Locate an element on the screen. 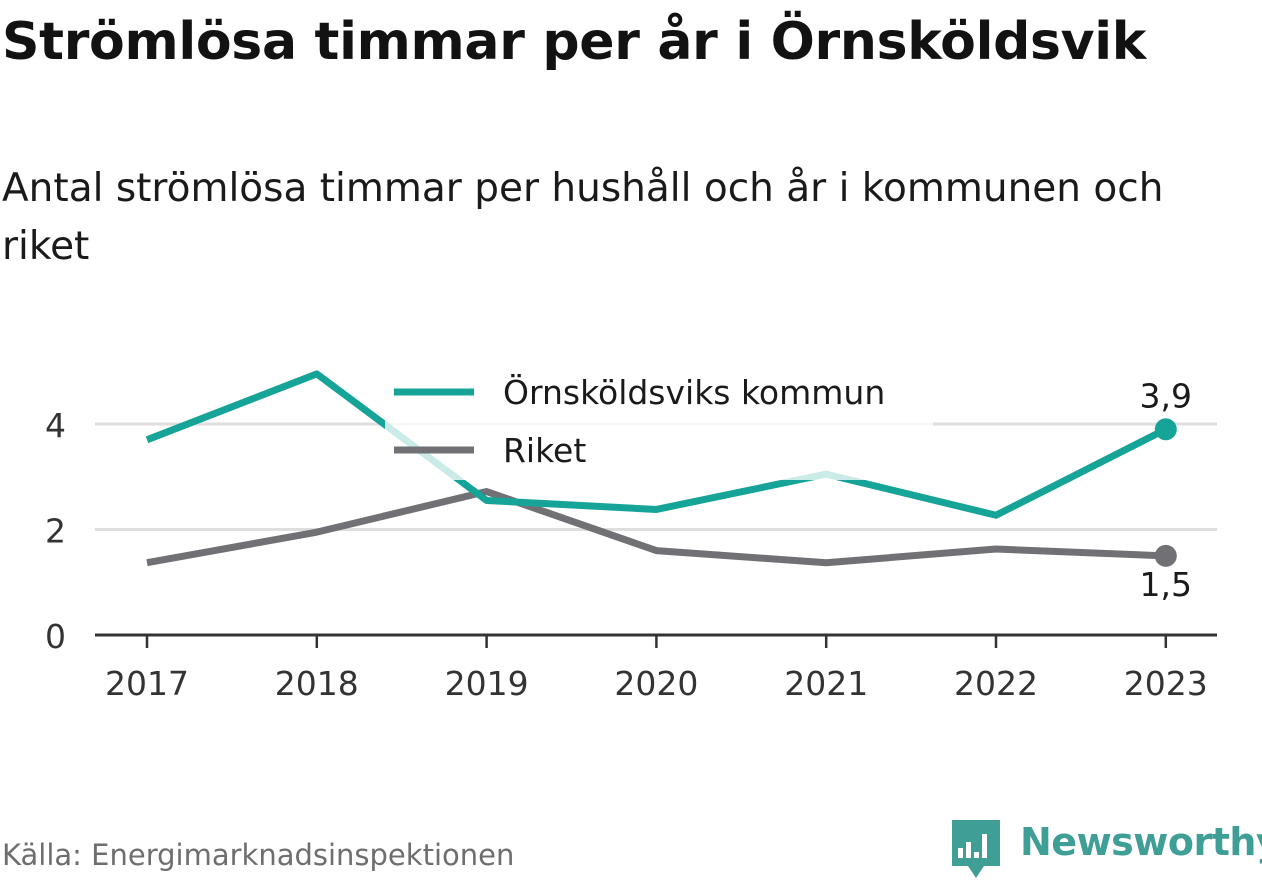  x-tick-label: 2022 is located at coordinates (996, 683).